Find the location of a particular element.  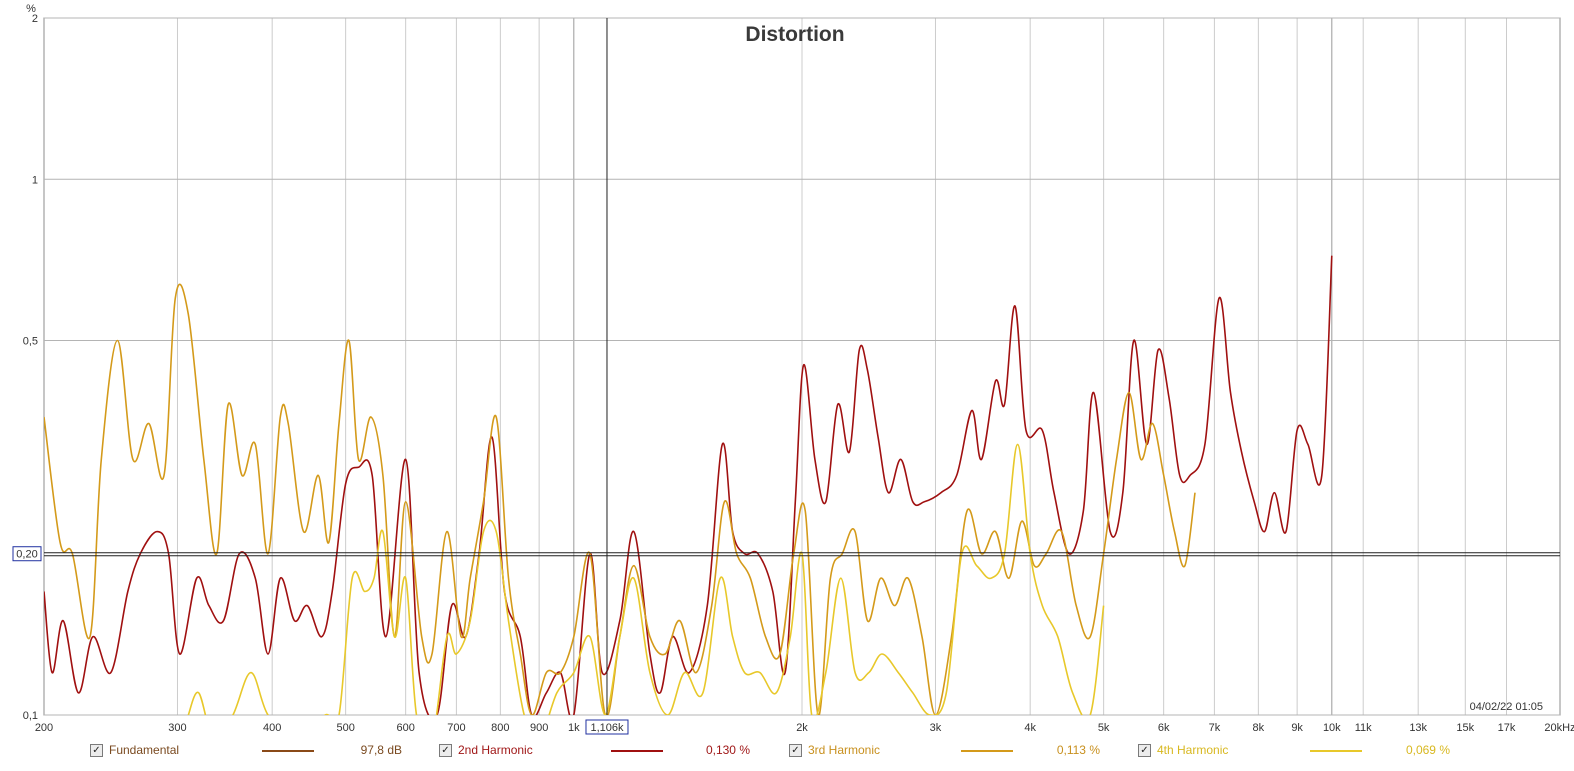

legend-label-4th-harmonic: 4th Harmonic is located at coordinates (1193, 750).